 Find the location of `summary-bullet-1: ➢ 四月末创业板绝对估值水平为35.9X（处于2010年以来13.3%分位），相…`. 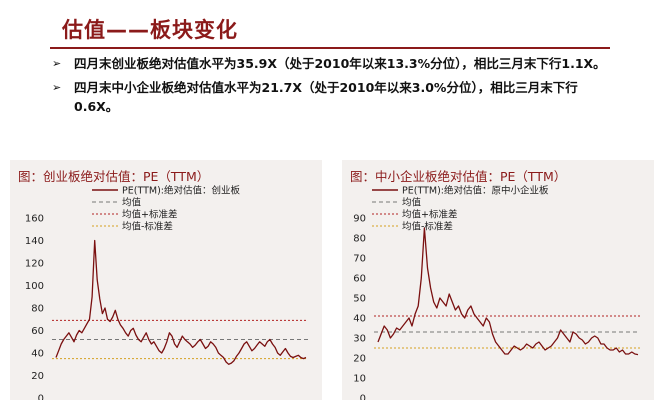

summary-bullet-1: ➢ 四月末创业板绝对估值水平为35.9X（处于2010年以来13.3%分位），相… is located at coordinates (332, 63).